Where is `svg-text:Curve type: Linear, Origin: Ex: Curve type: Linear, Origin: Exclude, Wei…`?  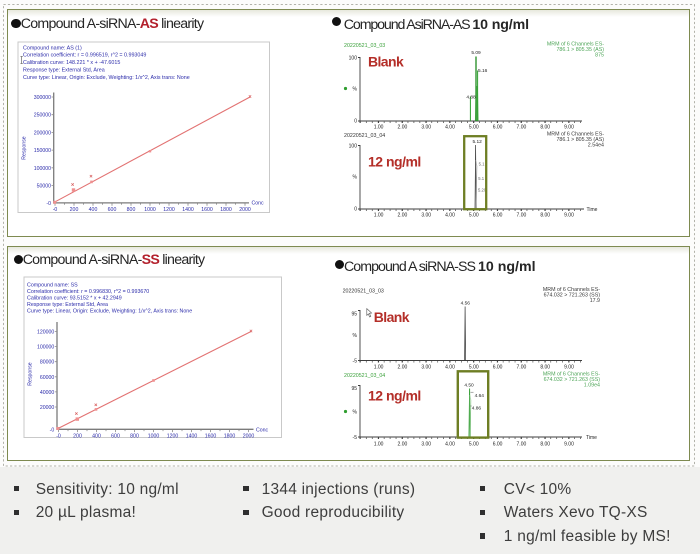 svg-text:Curve type: Linear, Origin: Ex: Curve type: Linear, Origin: Exclude, Wei… is located at coordinates (106, 78).